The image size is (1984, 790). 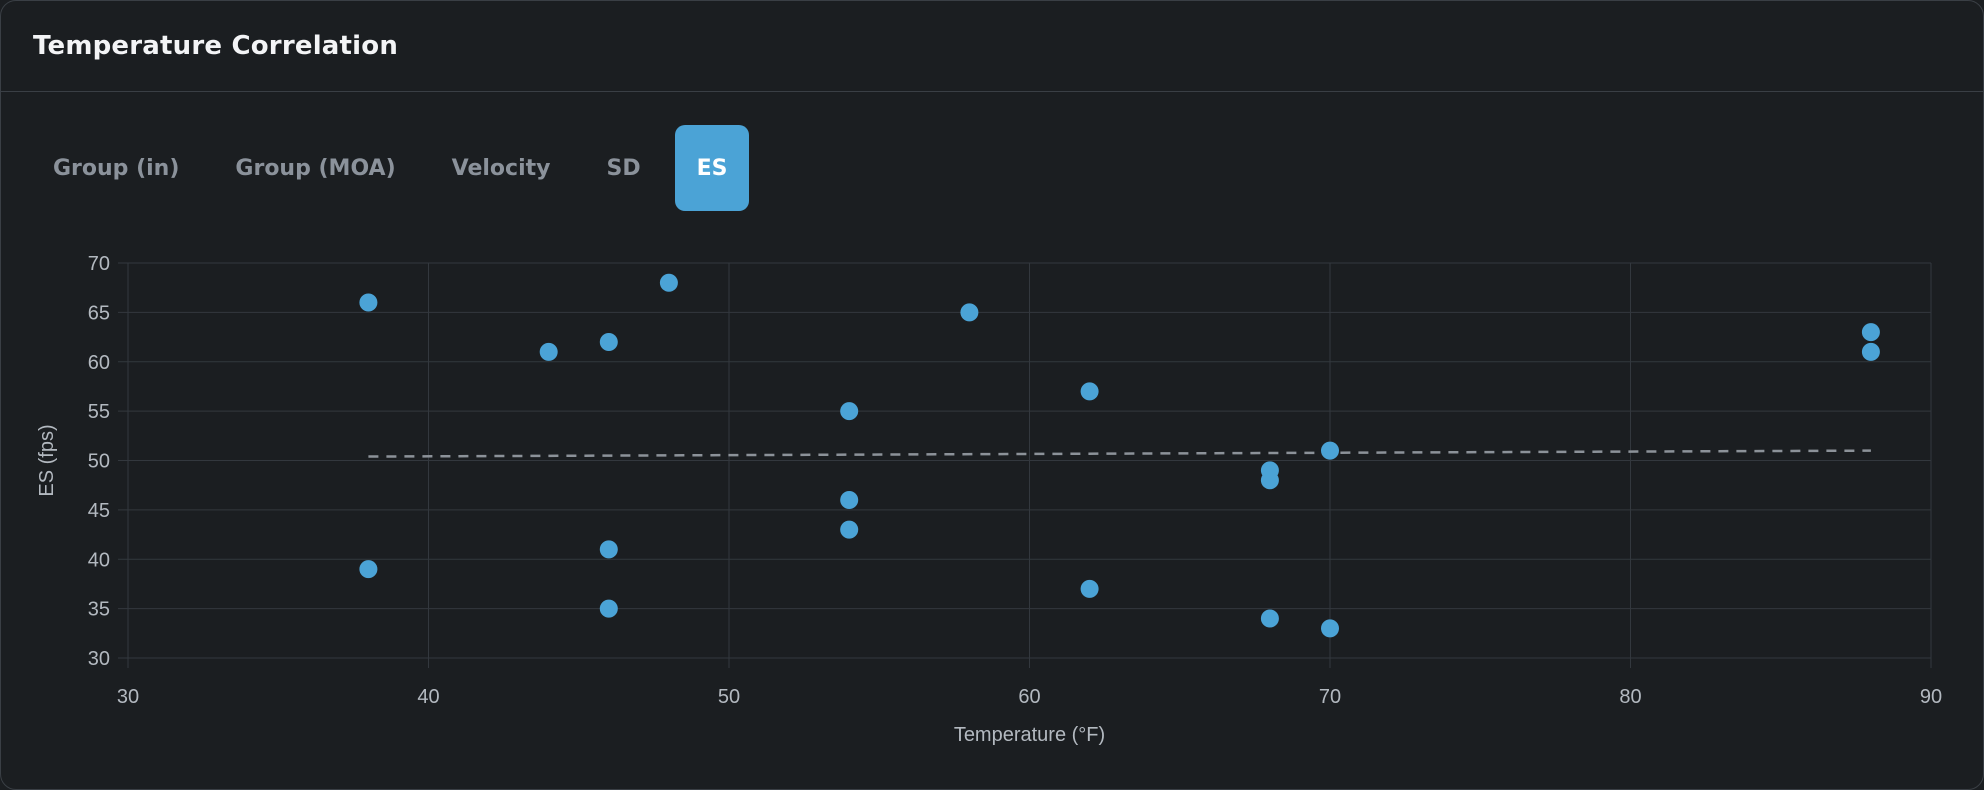 What do you see at coordinates (1330, 697) in the screenshot?
I see `x-tick-label: 70` at bounding box center [1330, 697].